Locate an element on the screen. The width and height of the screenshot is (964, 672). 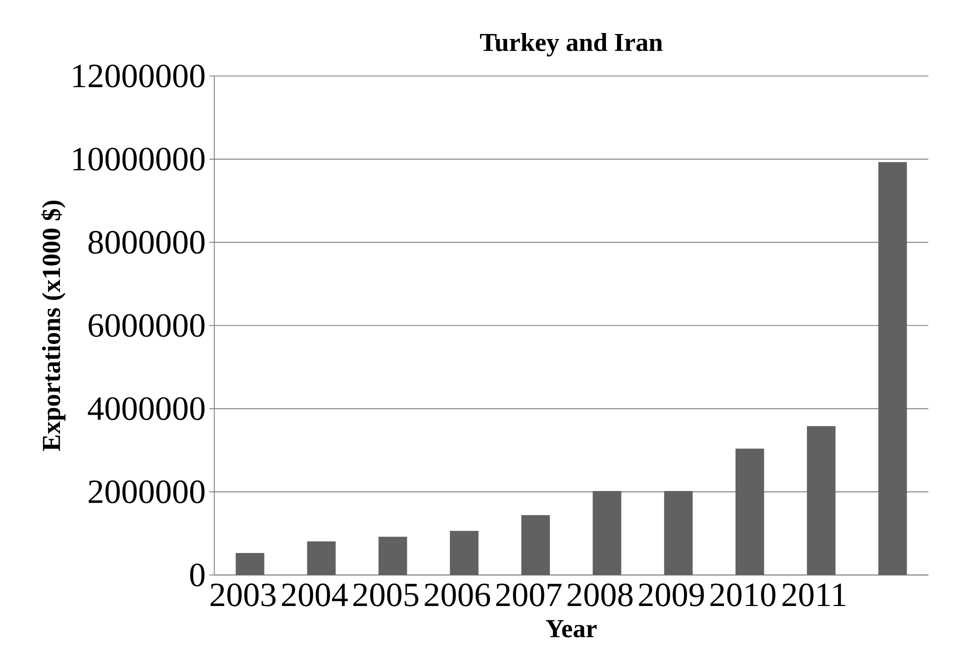
x-axis-title: Year is located at coordinates (571, 629).